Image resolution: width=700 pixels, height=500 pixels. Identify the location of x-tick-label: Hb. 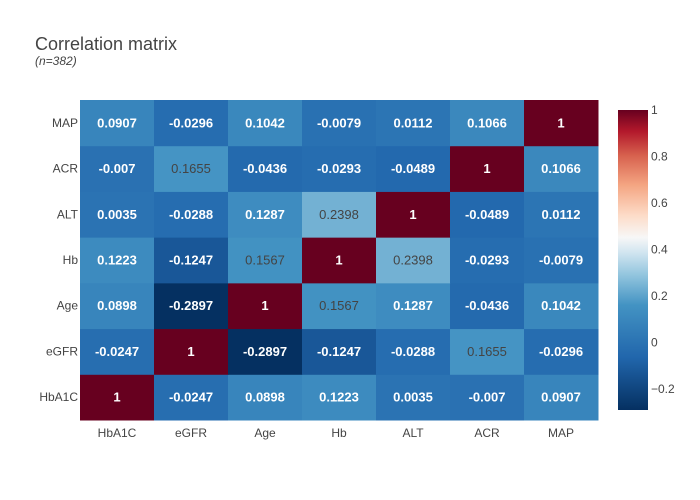
(339, 433).